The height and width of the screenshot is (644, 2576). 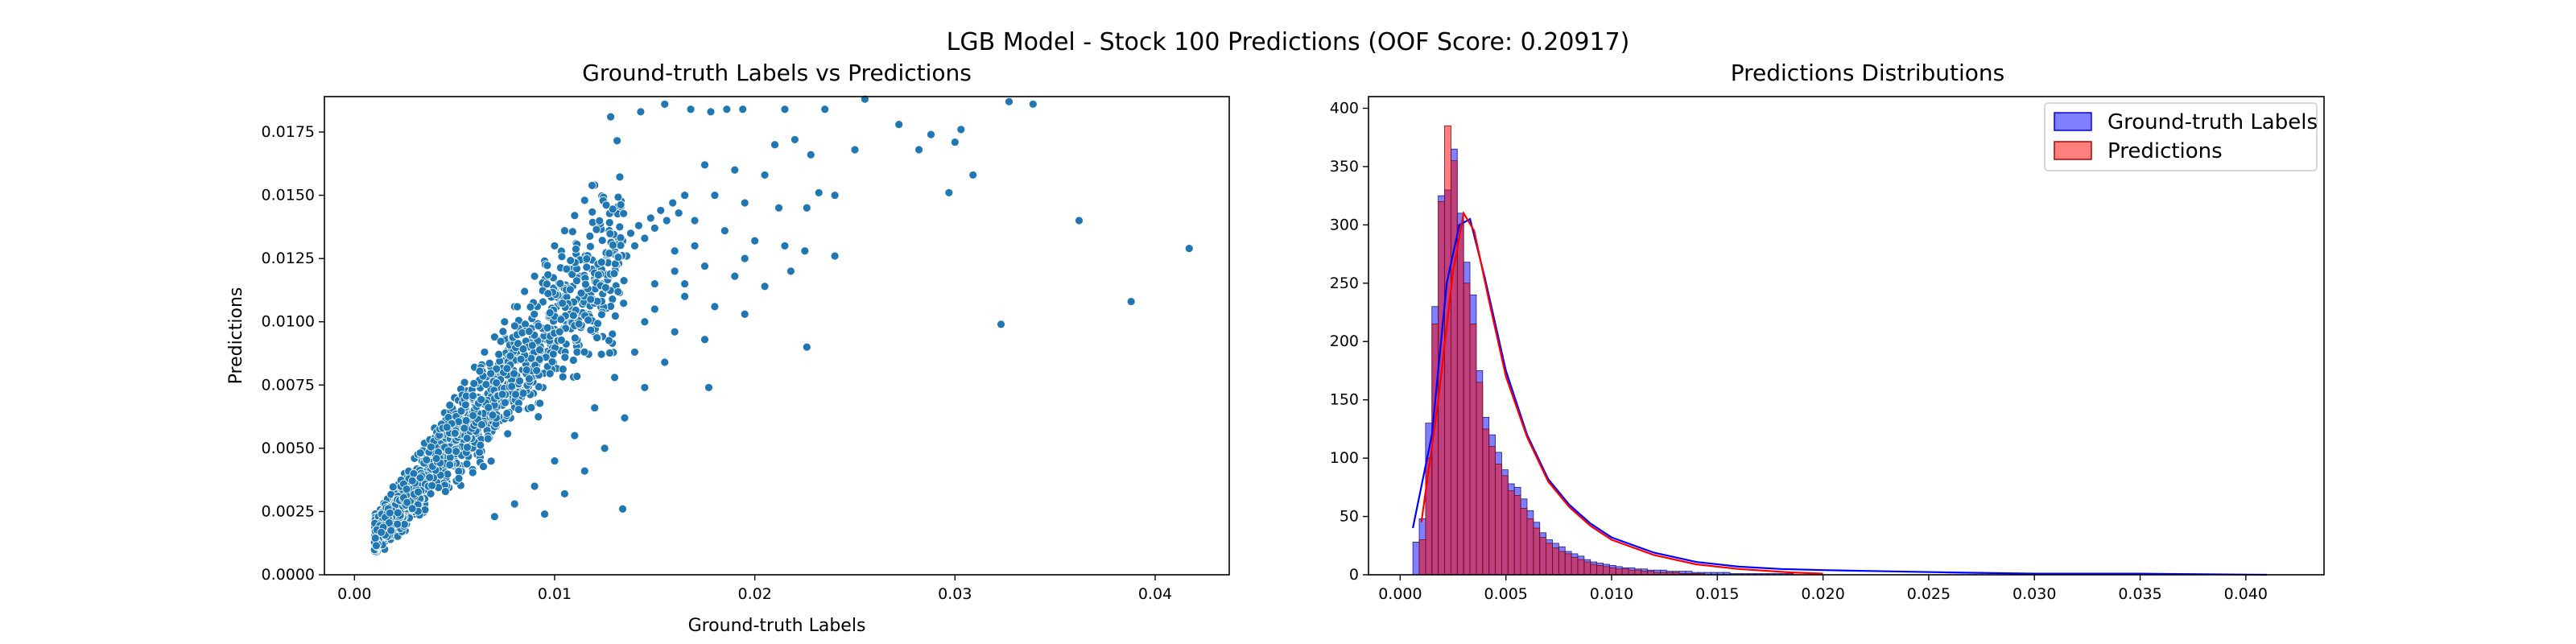 I want to click on y-tick-label: 0.0050, so click(x=288, y=448).